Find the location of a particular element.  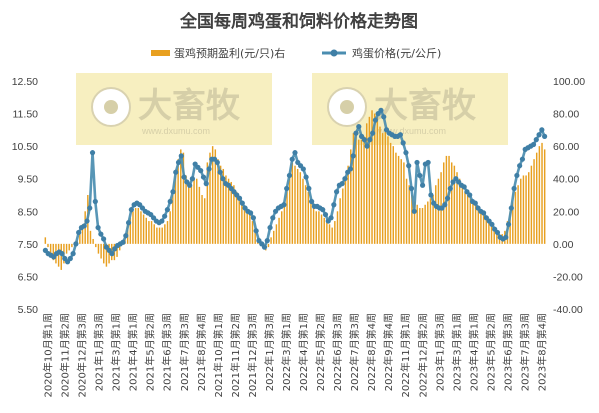

y-left-tick-label: 11.50 is located at coordinates (26, 115).